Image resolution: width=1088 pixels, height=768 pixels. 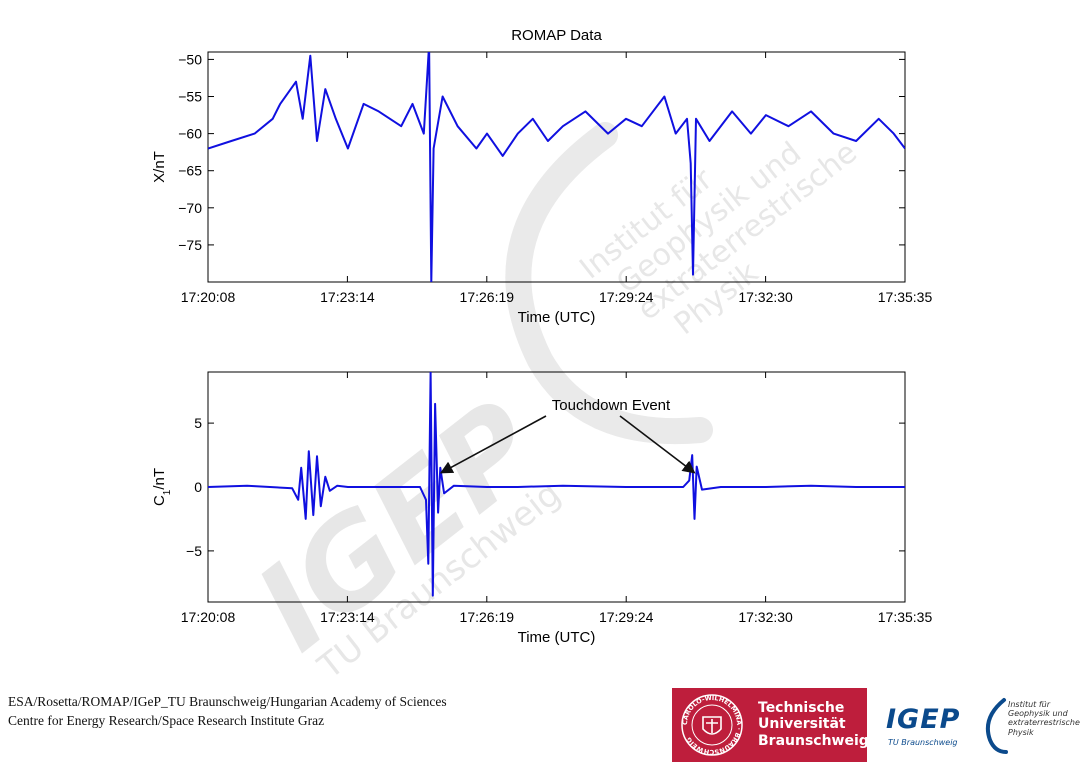 What do you see at coordinates (190, 245) in the screenshot?
I see `y-tick-label: −75` at bounding box center [190, 245].